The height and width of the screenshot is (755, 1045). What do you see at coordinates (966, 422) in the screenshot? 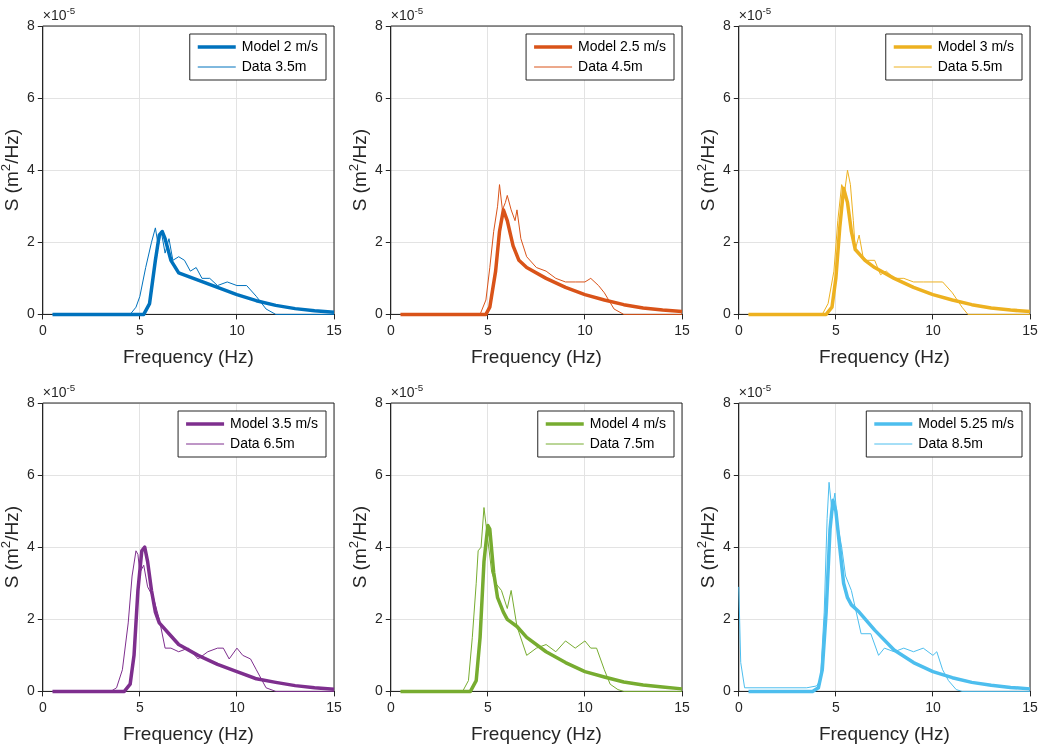
I see `legend-label: Model 5.25 m/s` at bounding box center [966, 422].